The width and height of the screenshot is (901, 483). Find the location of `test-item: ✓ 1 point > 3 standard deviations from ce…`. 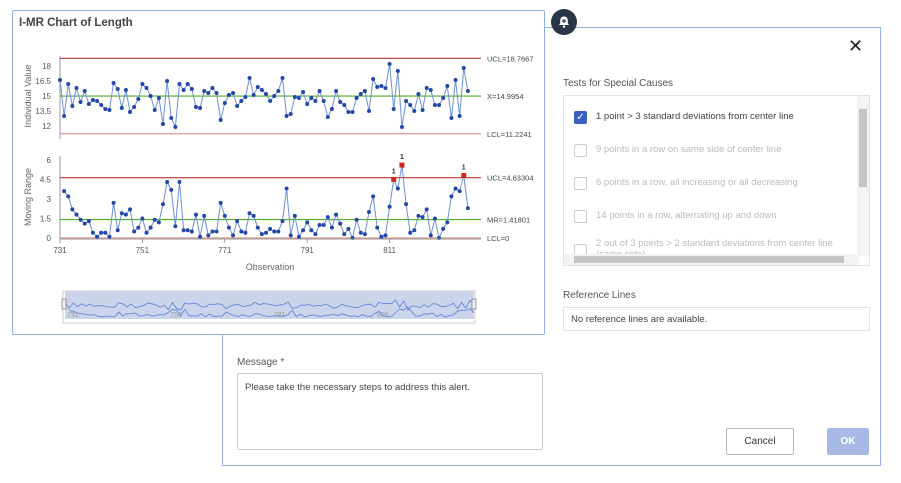

test-item: ✓ 1 point > 3 standard deviations from ce… is located at coordinates (709, 117).